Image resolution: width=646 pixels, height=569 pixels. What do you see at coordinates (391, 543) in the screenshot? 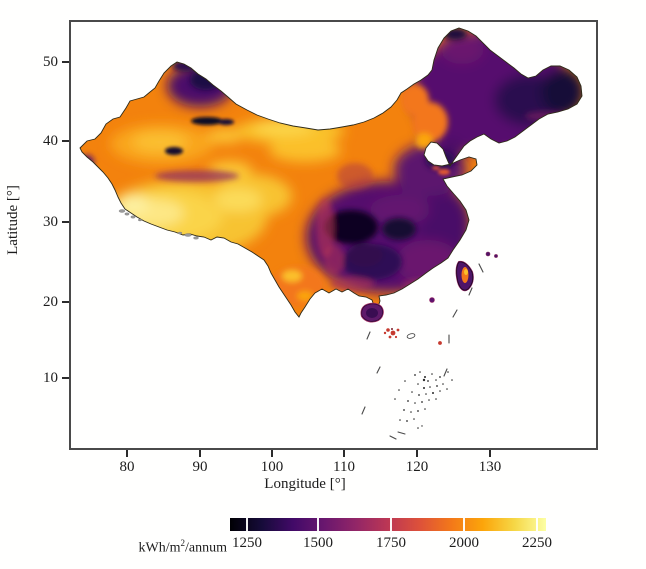
I see `colorbar-tick-label: 1750` at bounding box center [391, 543].